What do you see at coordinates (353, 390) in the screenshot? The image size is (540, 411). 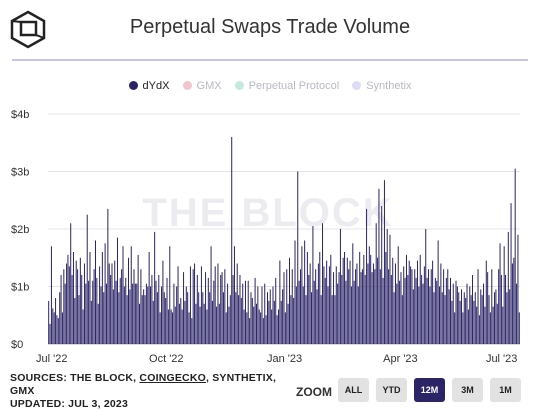 I see `zoom-all-button: ALL` at bounding box center [353, 390].